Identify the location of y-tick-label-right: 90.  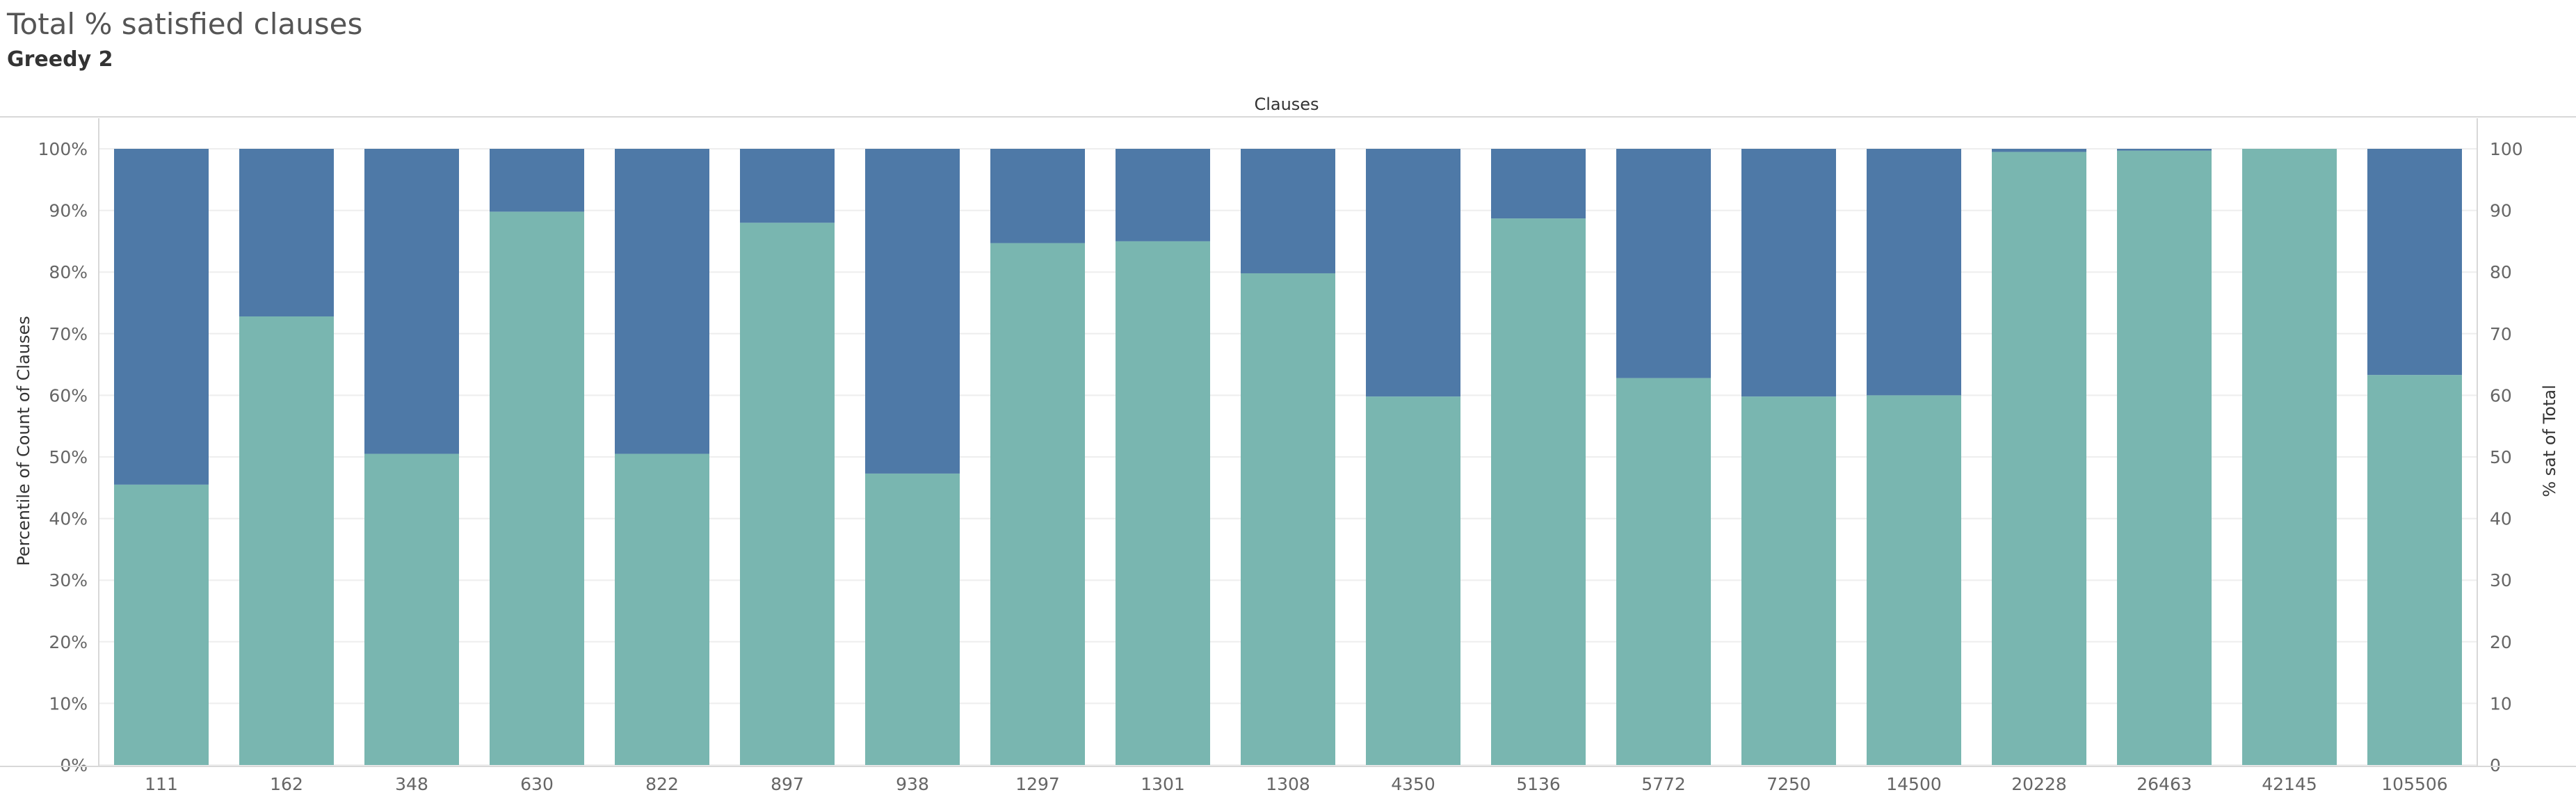
(2501, 211).